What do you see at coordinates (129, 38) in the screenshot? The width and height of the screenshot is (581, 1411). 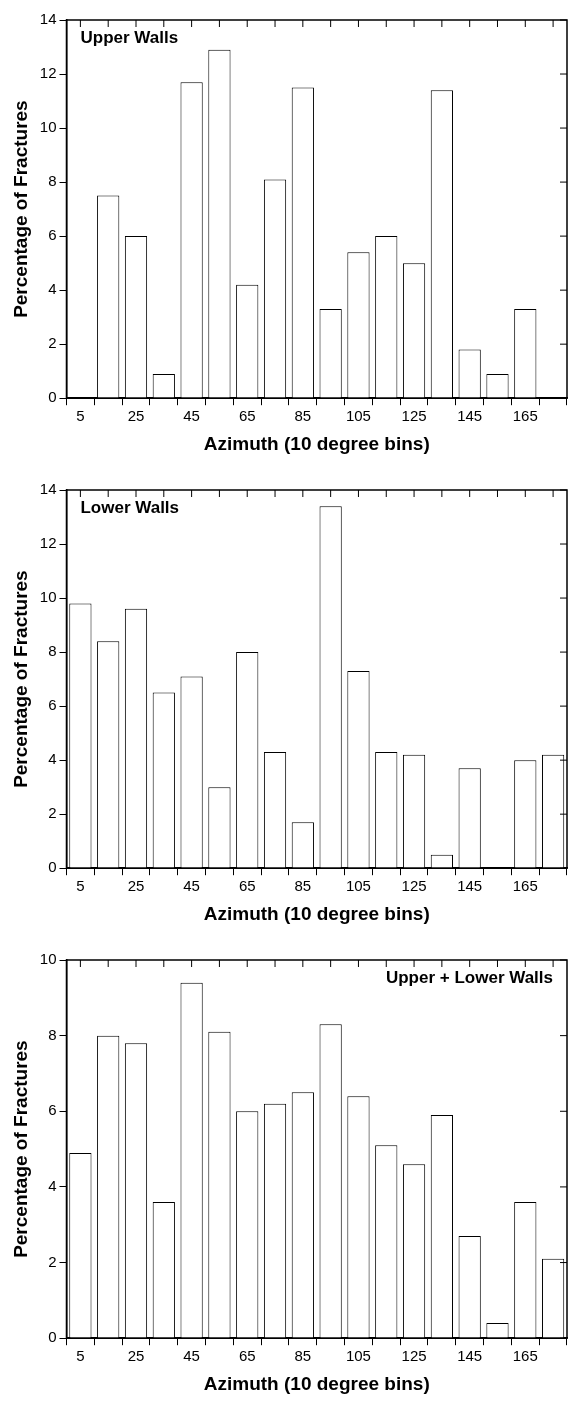 I see `text: Upper Walls` at bounding box center [129, 38].